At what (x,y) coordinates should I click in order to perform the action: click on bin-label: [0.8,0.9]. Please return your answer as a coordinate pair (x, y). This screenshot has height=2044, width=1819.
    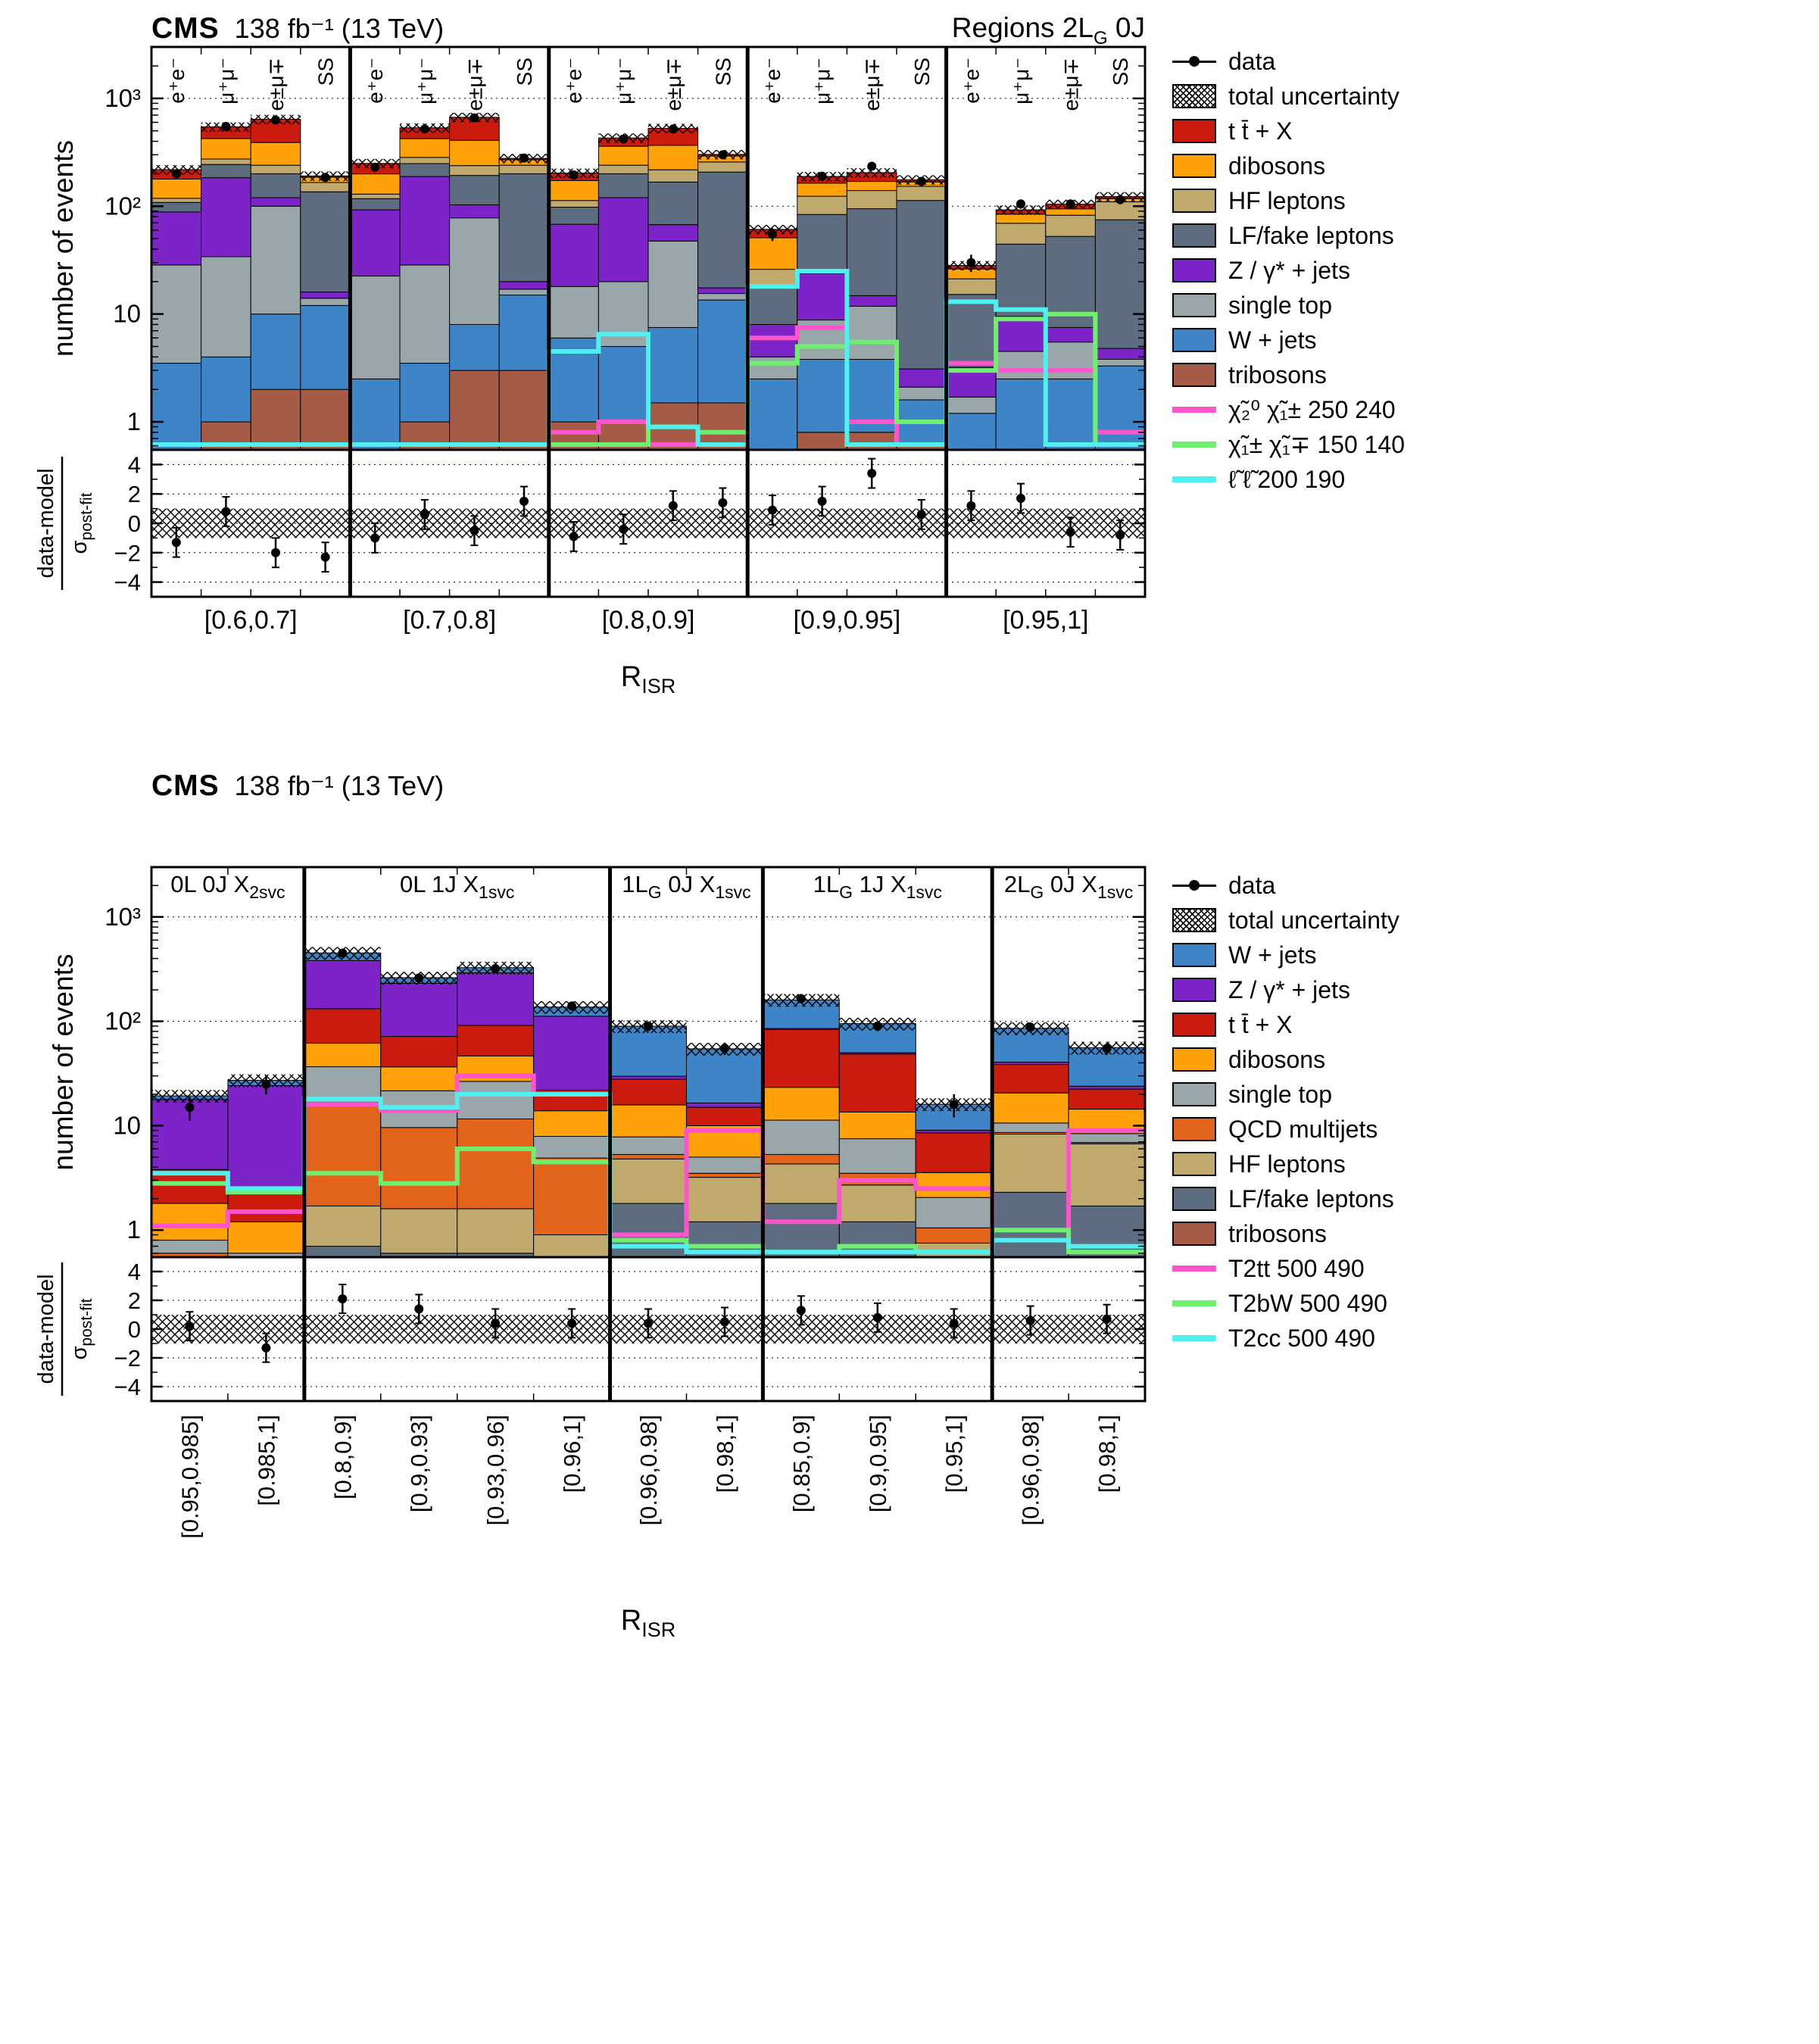
    Looking at the image, I should click on (342, 1457).